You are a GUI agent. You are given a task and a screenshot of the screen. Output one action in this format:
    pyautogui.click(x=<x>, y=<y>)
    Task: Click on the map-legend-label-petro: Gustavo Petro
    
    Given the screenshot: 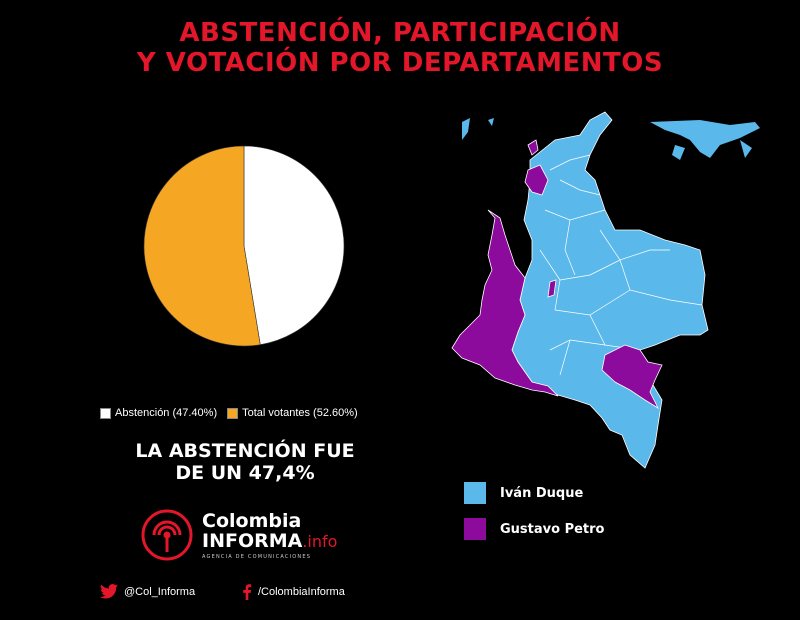 What is the action you would take?
    pyautogui.click(x=552, y=529)
    